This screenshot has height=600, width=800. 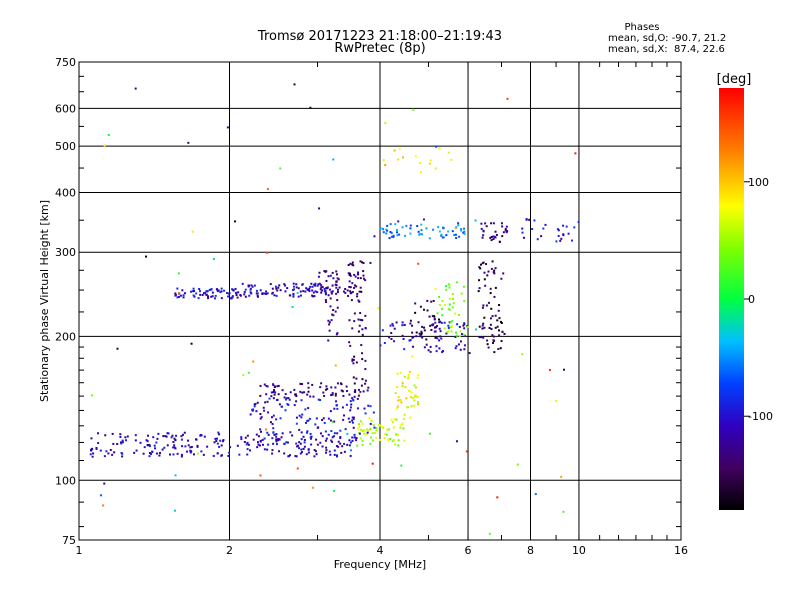 I want to click on y-axis-label: Stationary phase Virtual Height [km], so click(x=44, y=301).